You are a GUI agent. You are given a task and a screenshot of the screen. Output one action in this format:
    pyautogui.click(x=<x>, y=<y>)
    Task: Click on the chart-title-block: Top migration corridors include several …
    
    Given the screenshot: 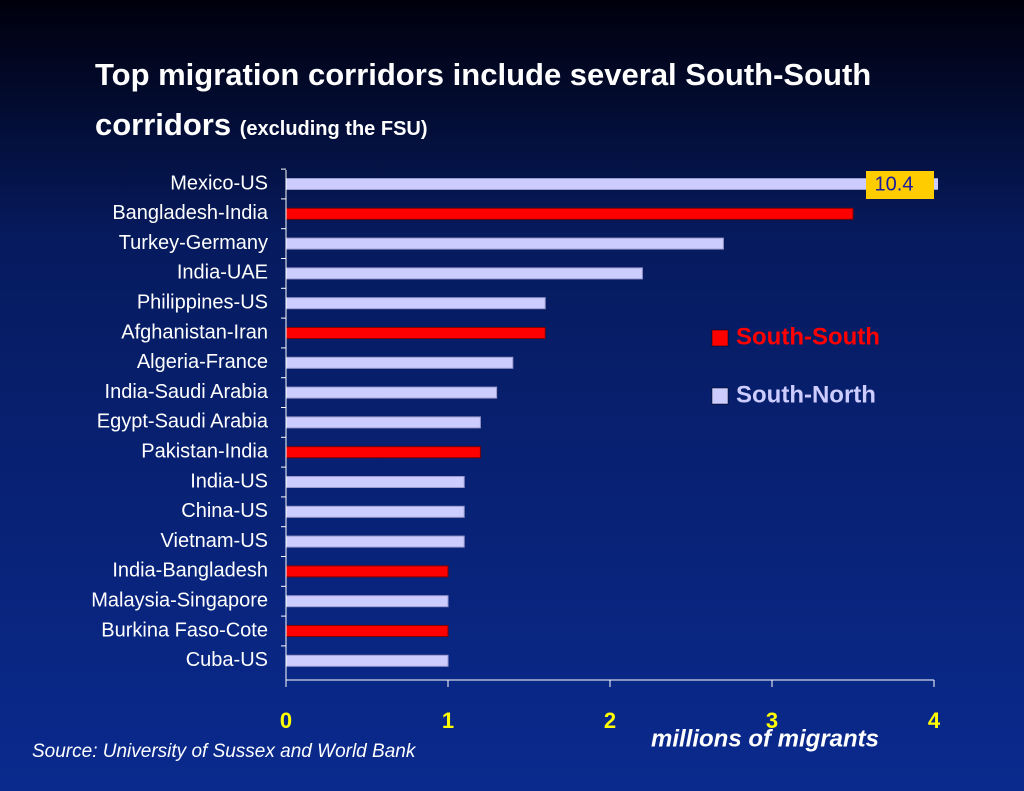 What is the action you would take?
    pyautogui.click(x=510, y=102)
    